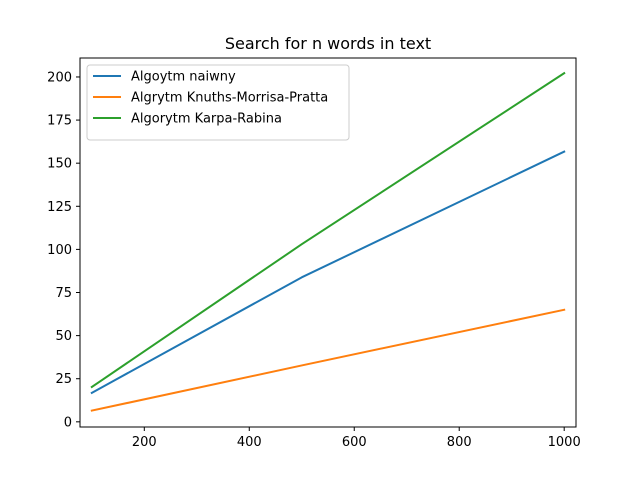  What do you see at coordinates (459, 442) in the screenshot?
I see `x-tick-label-3: 800` at bounding box center [459, 442].